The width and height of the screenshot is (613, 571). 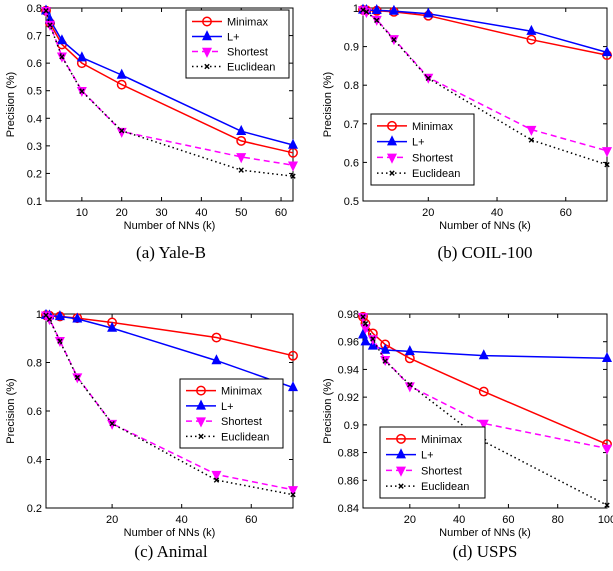 What do you see at coordinates (34, 174) in the screenshot?
I see `y-tick-label: 0.2` at bounding box center [34, 174].